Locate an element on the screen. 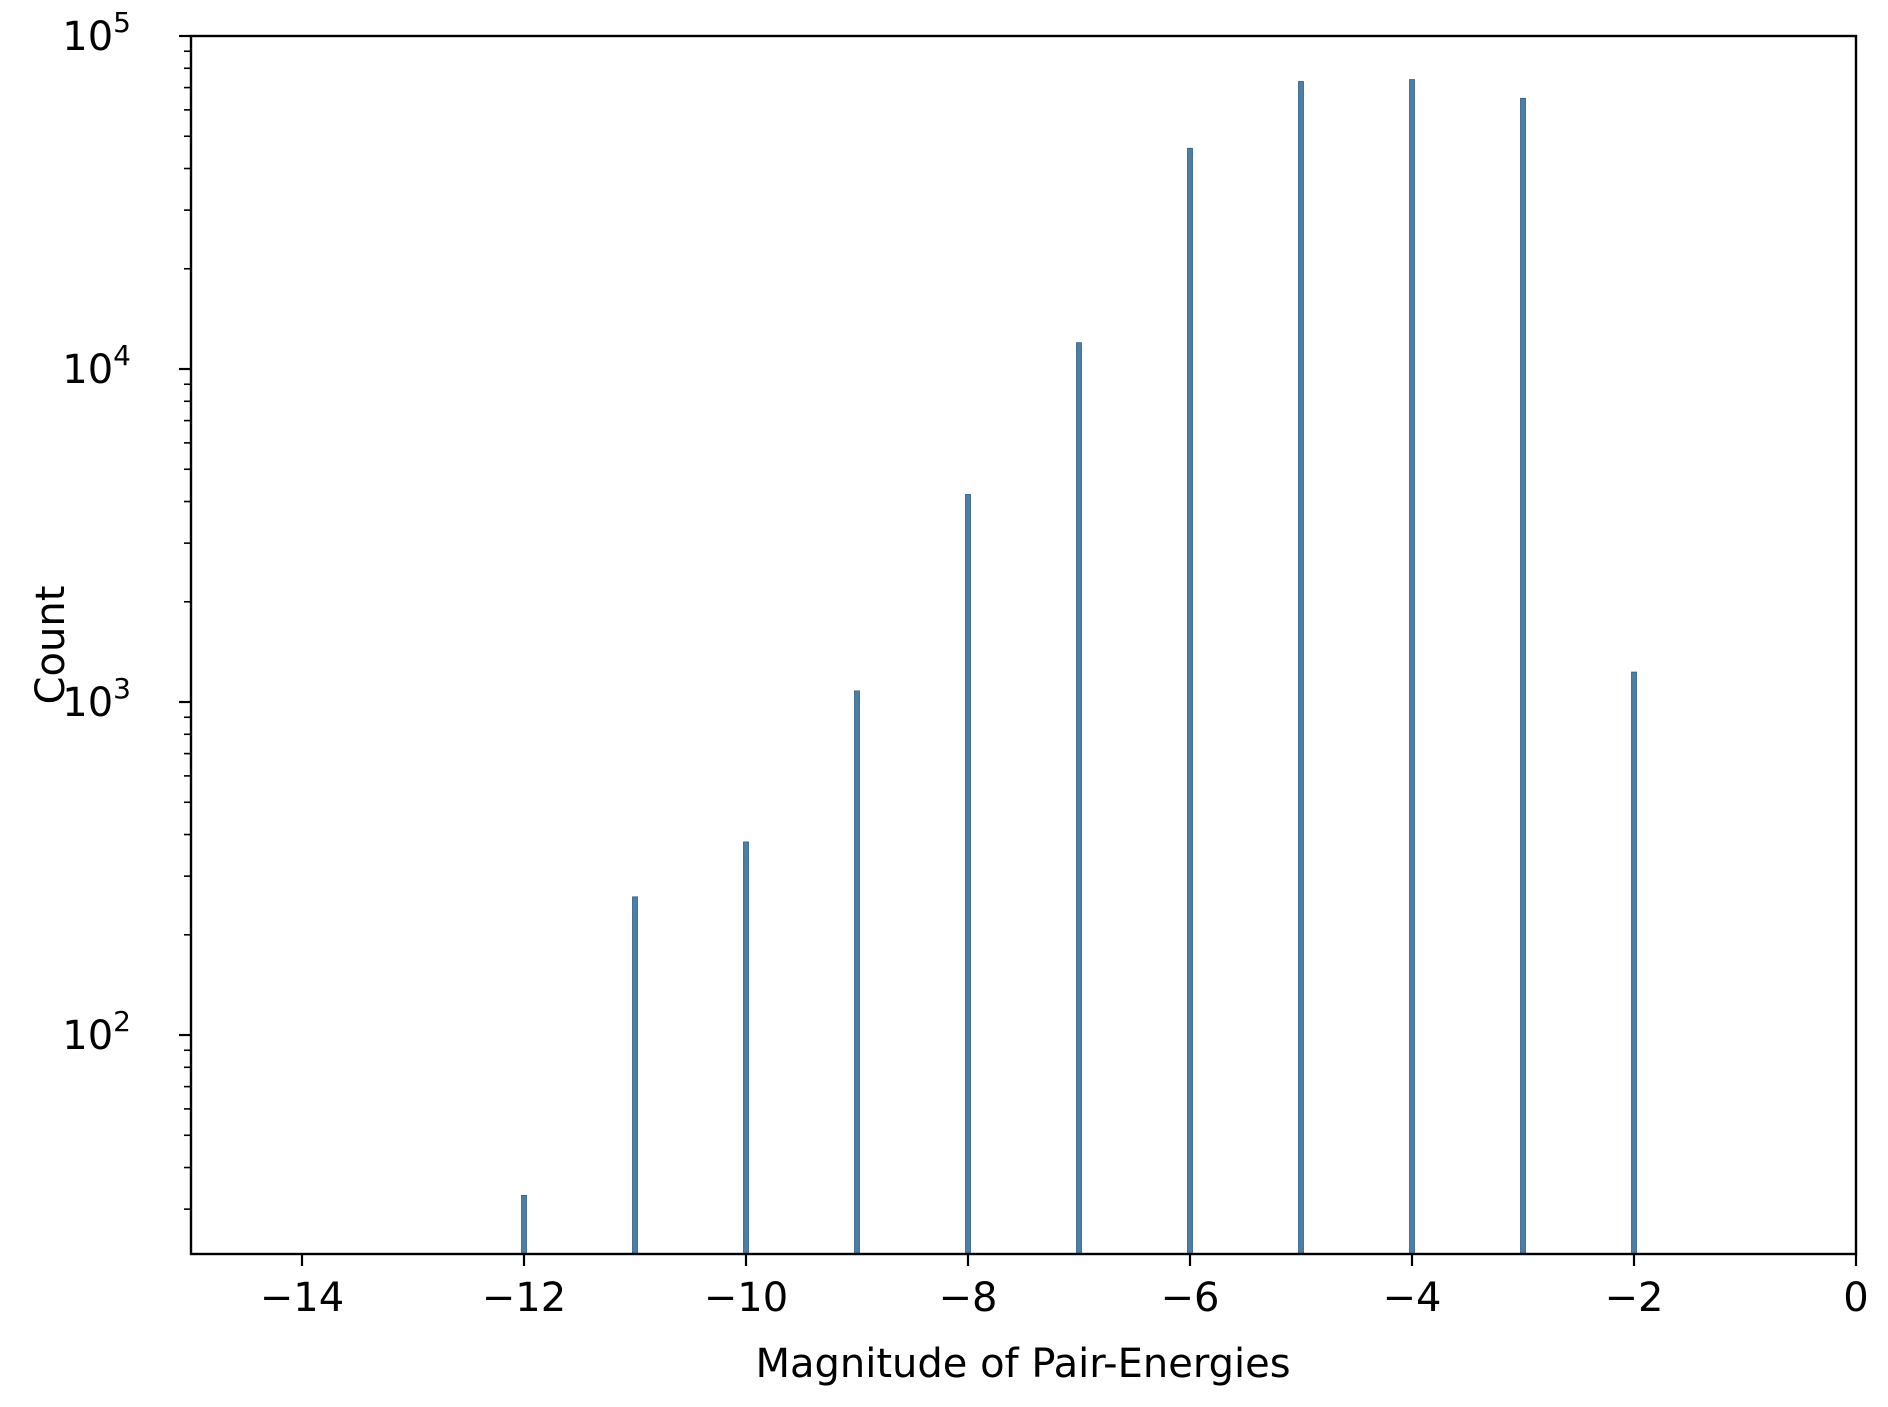 This screenshot has height=1407, width=1888. x-tick-label: −8 is located at coordinates (968, 1298).